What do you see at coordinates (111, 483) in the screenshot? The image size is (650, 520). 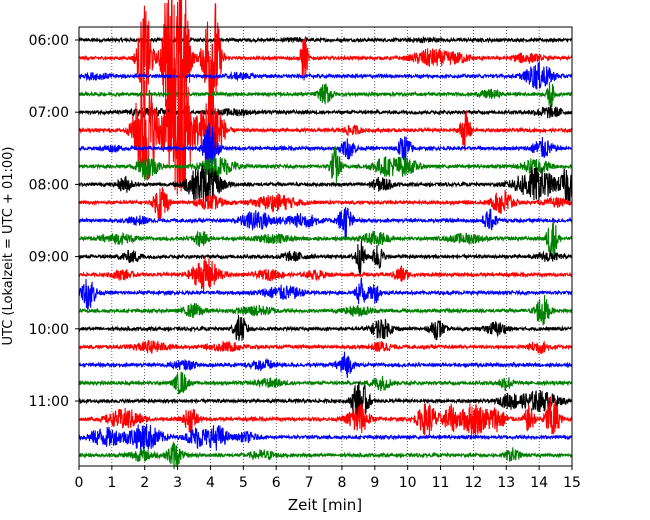 I see `x-tick-label: 1` at bounding box center [111, 483].